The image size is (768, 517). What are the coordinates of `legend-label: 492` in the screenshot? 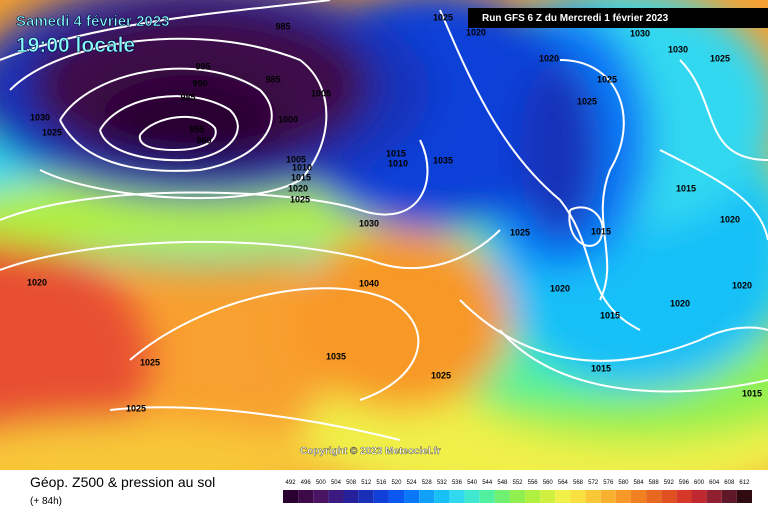 It's located at (291, 483).